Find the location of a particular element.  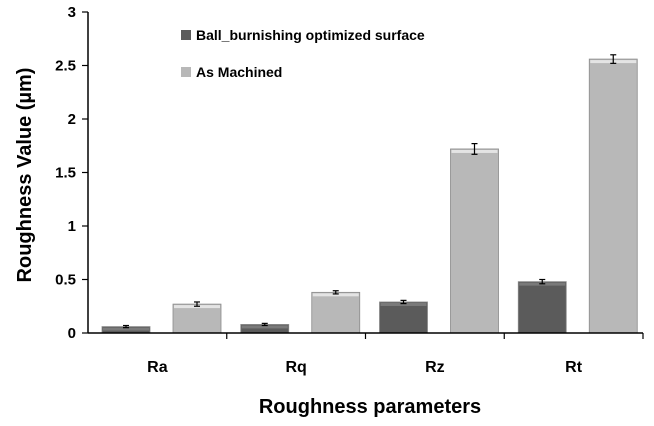

x-category-label: Ra is located at coordinates (157, 367).